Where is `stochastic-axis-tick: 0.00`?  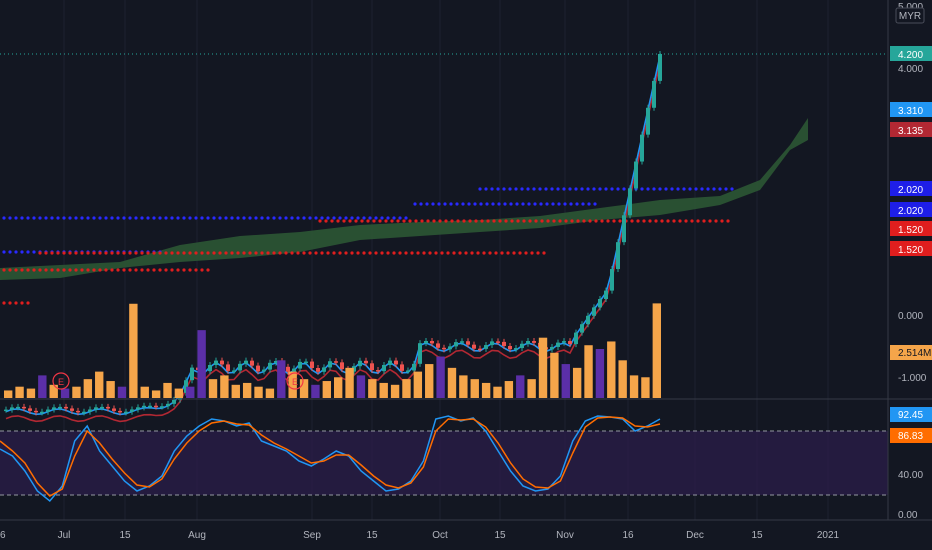 stochastic-axis-tick: 0.00 is located at coordinates (908, 515).